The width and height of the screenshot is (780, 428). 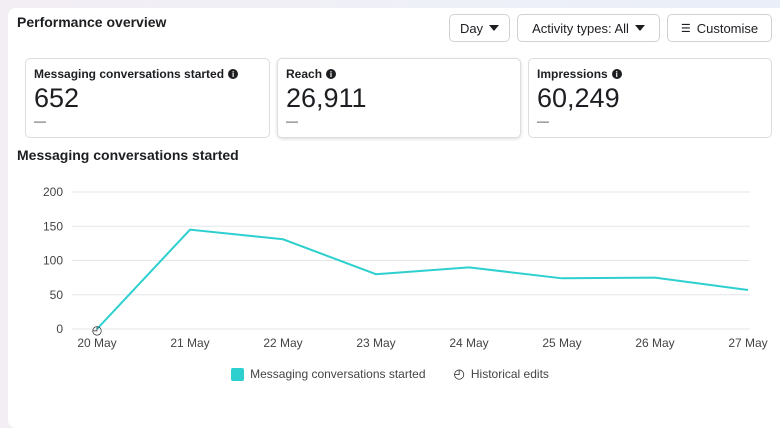 I want to click on legend-item-messaging: Messaging conversations started, so click(x=328, y=374).